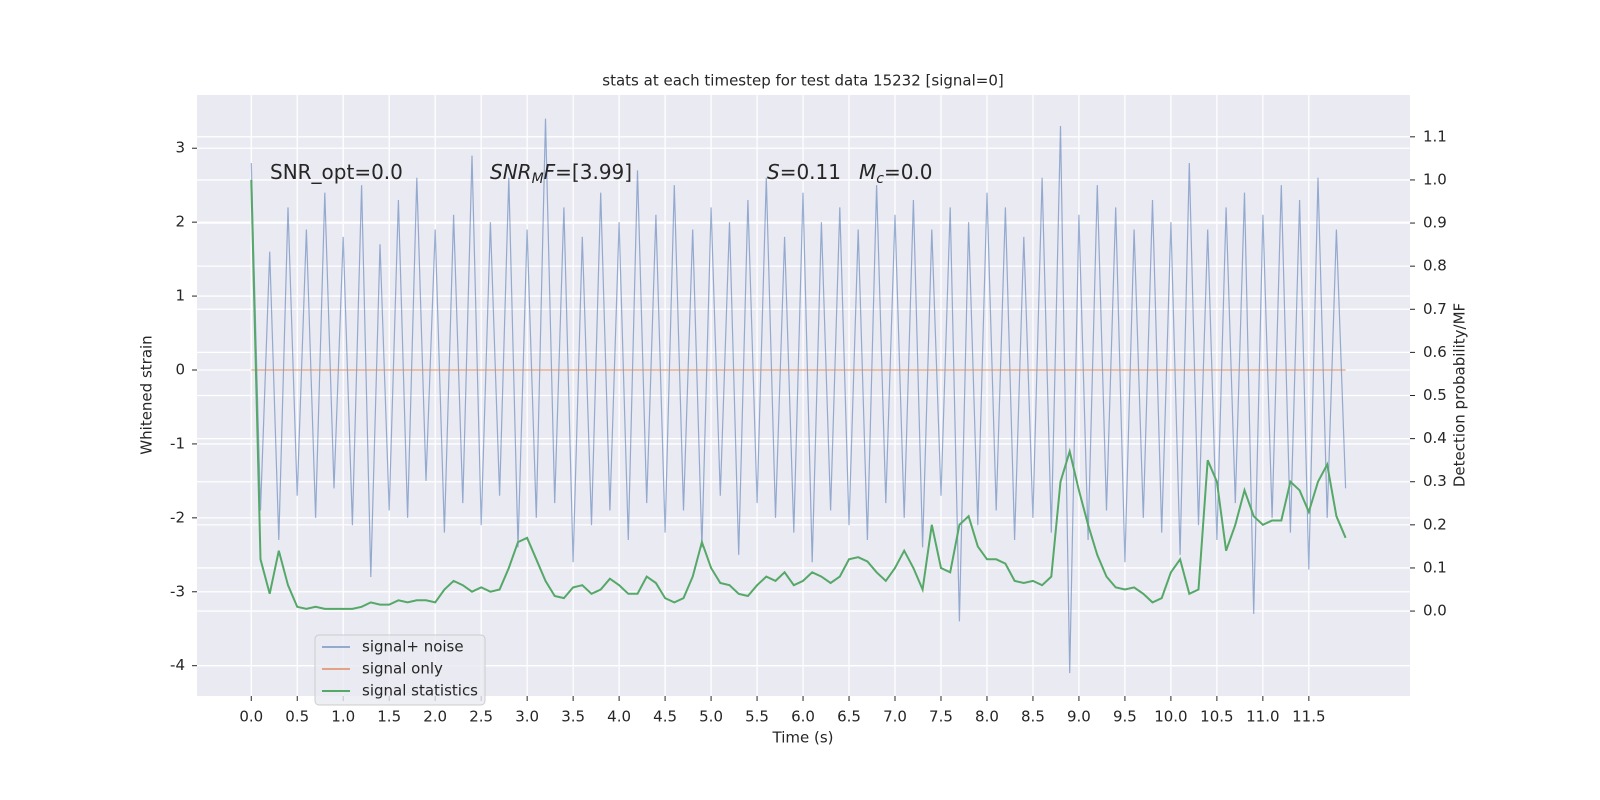  Describe the element at coordinates (1435, 524) in the screenshot. I see `y2-tick-label: 0.2` at that location.